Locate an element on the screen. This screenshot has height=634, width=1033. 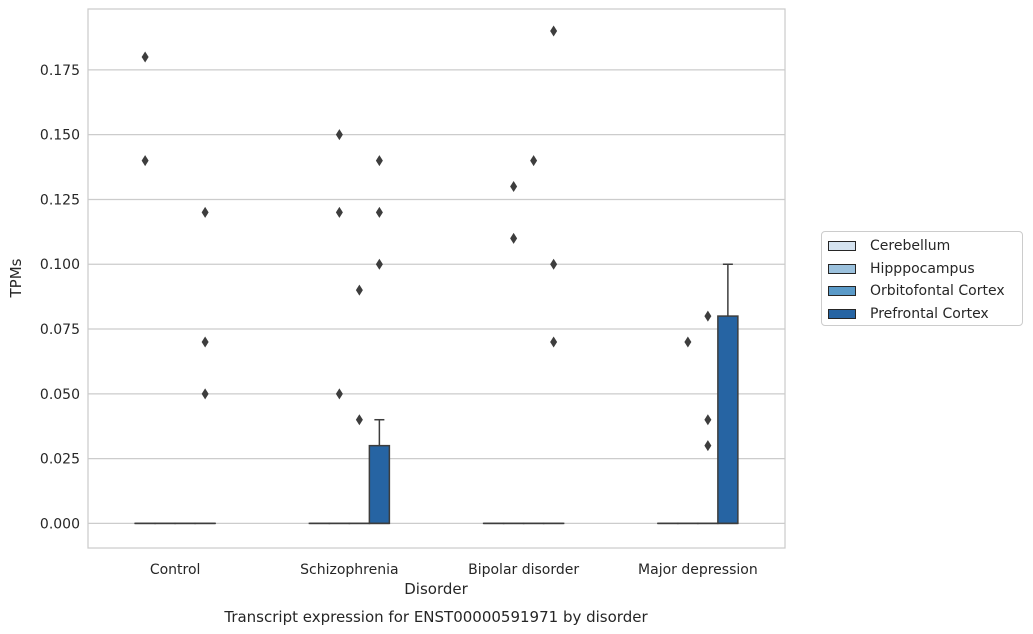
y-tick-label: 0.125 is located at coordinates (60, 200).